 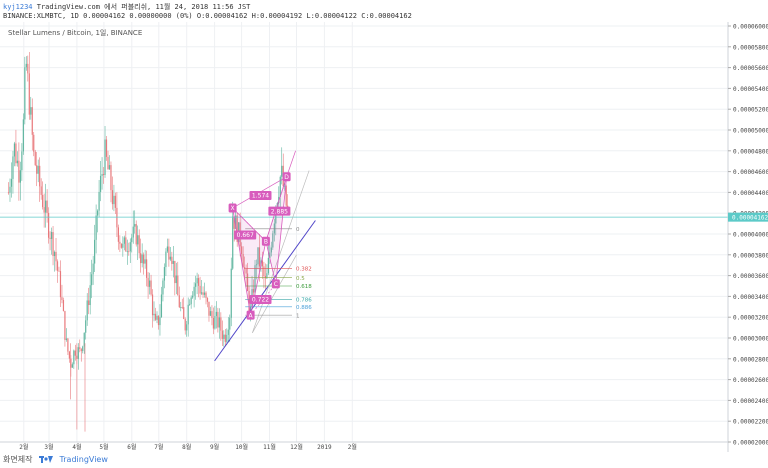 I want to click on x-tick-label: 8월, so click(x=186, y=447).